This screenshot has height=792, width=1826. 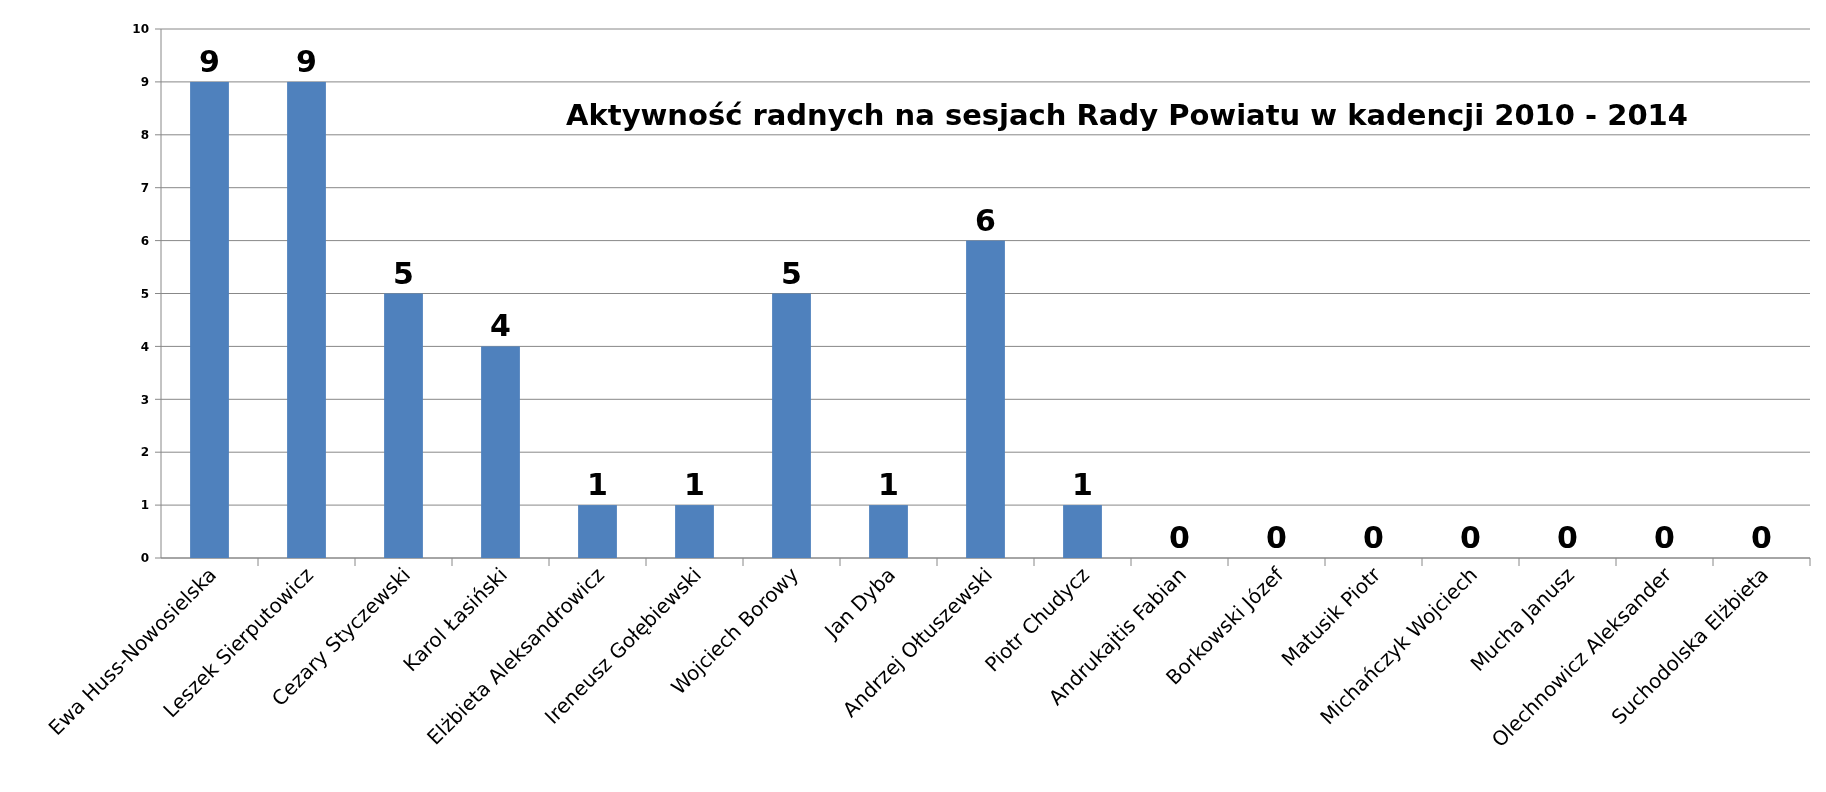 What do you see at coordinates (144, 187) in the screenshot?
I see `y-tick-label: 7` at bounding box center [144, 187].